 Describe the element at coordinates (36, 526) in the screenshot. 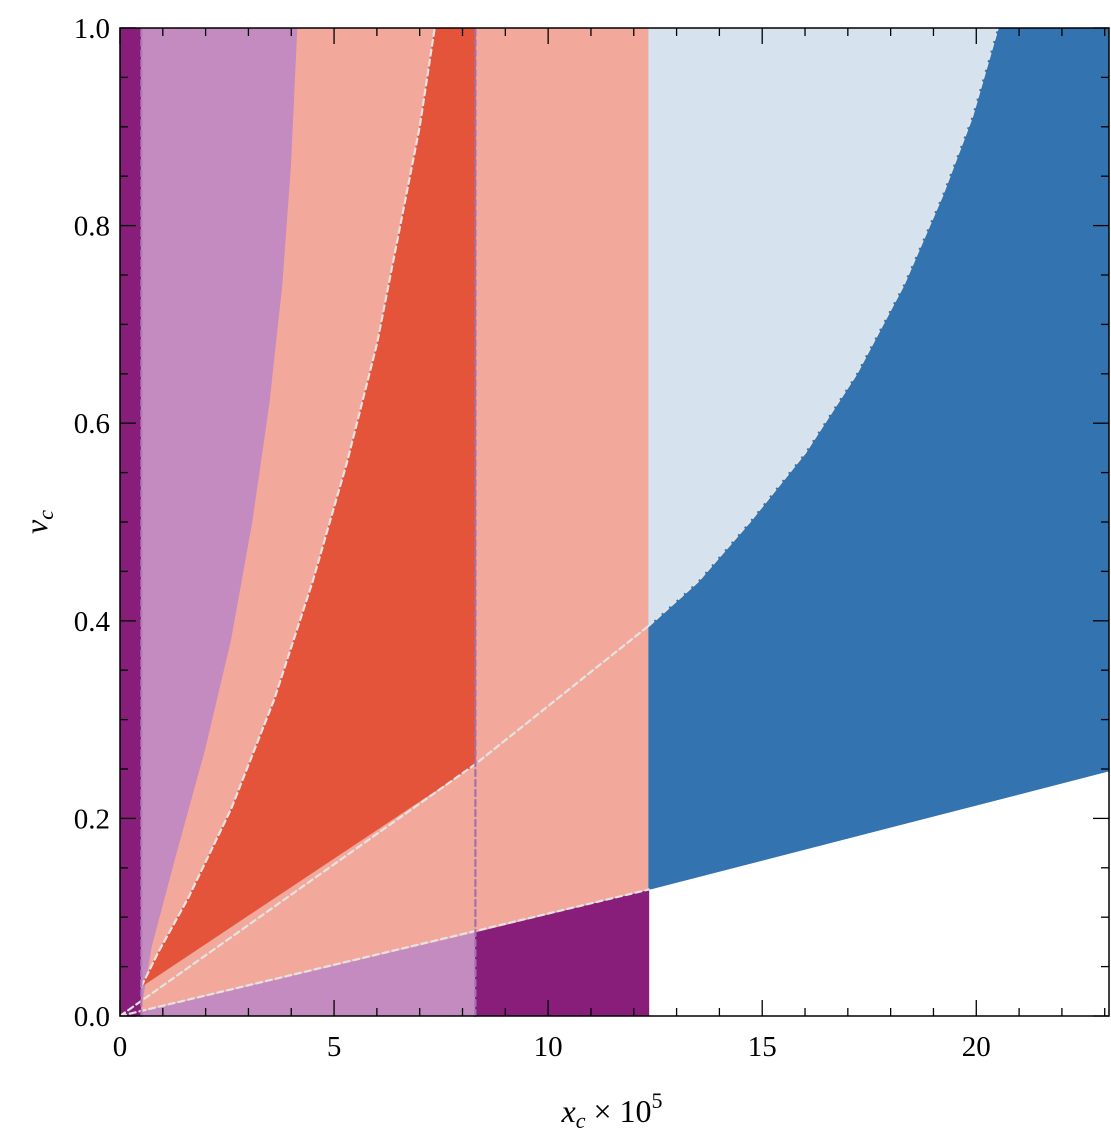

I see `y-axis-var: v` at that location.